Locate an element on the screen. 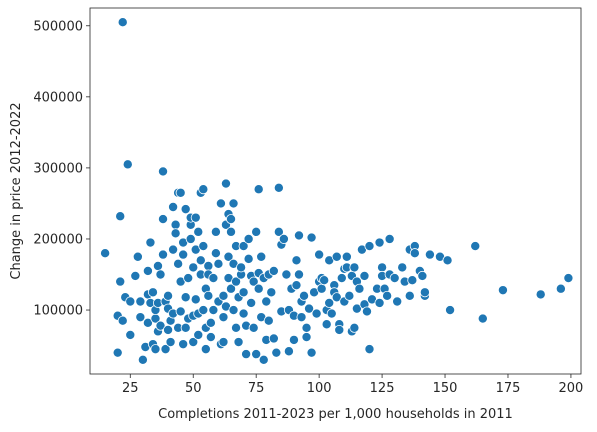 Image resolution: width=597 pixels, height=432 pixels. x-tick-label: 75 is located at coordinates (256, 388).